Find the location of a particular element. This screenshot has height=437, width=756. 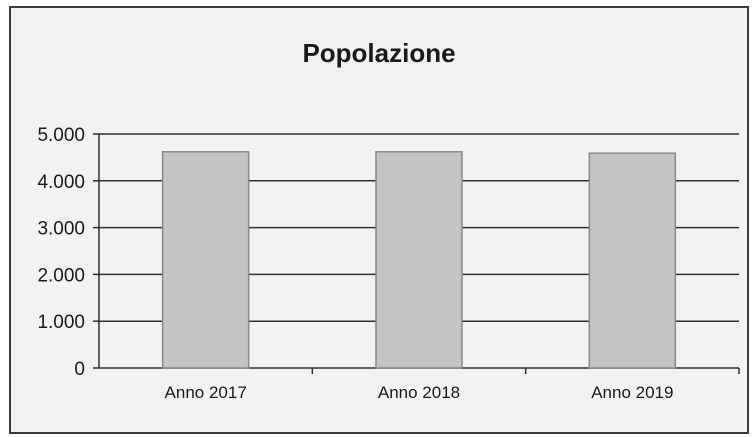

y-tick-label-2: 2.000 is located at coordinates (61, 275).